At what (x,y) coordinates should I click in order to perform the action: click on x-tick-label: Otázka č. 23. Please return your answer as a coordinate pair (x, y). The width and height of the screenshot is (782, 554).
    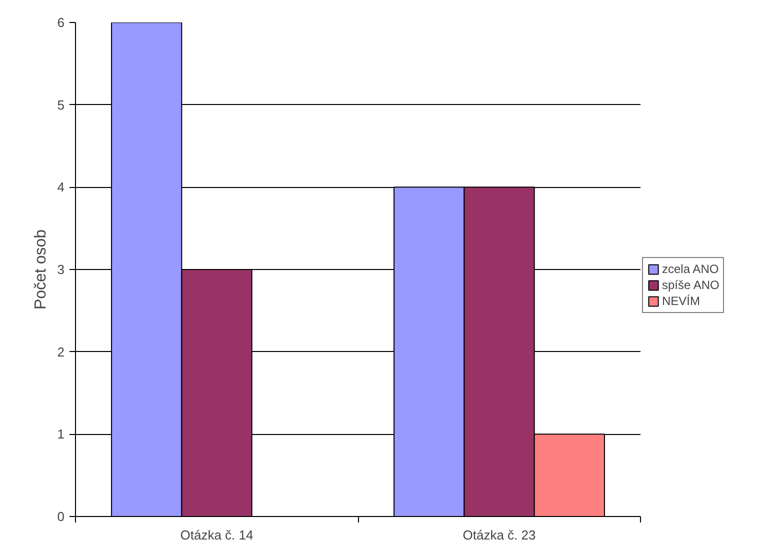
    Looking at the image, I should click on (499, 535).